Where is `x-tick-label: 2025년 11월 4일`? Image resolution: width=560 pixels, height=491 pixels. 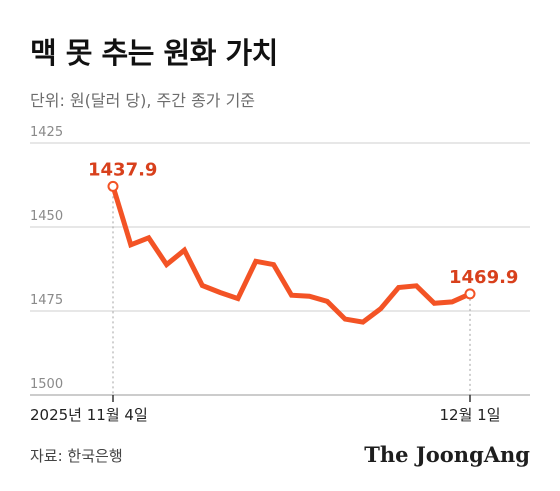
x-tick-label: 2025년 11월 4일 is located at coordinates (89, 415).